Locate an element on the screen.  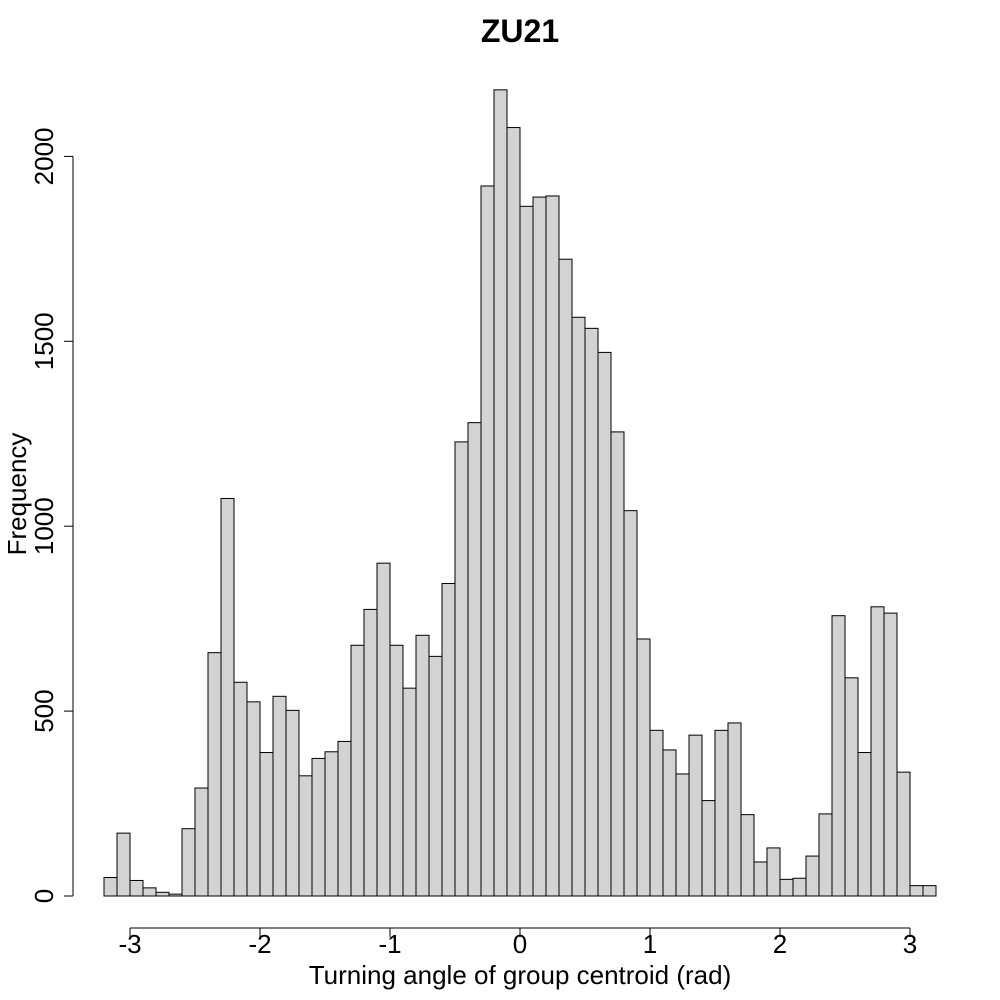
x-tick-label: -3 is located at coordinates (129, 944).